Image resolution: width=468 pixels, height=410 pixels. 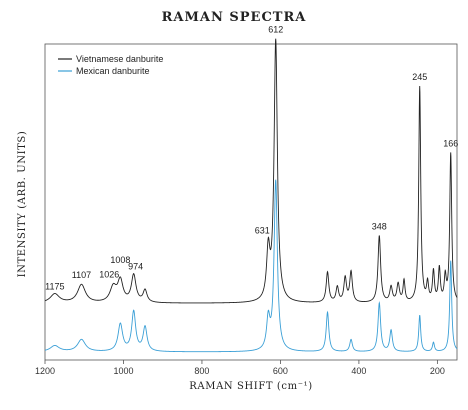 I want to click on peak-label: 1026, so click(x=109, y=275).